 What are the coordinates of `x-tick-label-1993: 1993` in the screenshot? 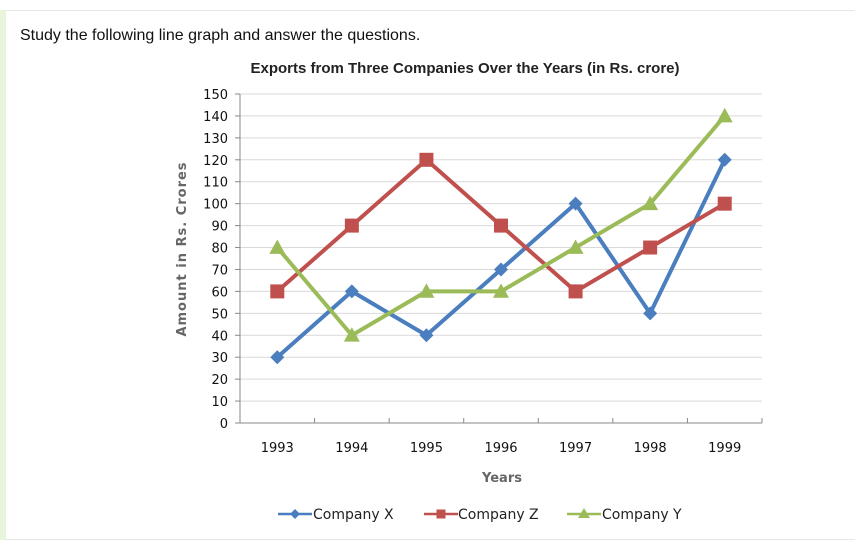 It's located at (277, 448).